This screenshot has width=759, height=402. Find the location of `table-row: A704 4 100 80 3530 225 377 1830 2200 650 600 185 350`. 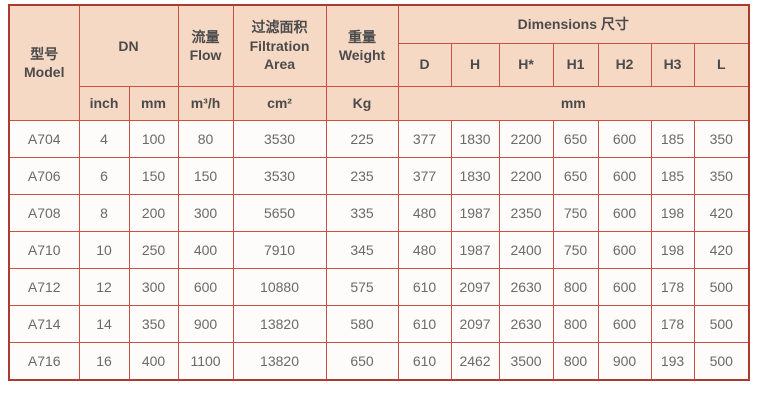

table-row: A704 4 100 80 3530 225 377 1830 2200 650 600 185 350 is located at coordinates (379, 138).